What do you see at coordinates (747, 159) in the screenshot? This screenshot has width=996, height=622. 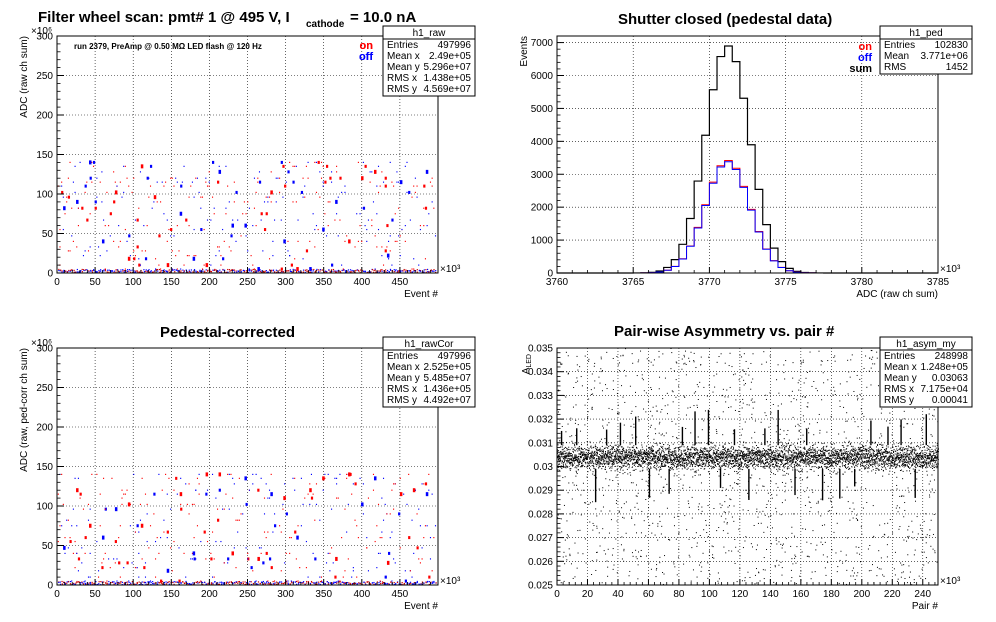 I see `histogram-sum` at bounding box center [747, 159].